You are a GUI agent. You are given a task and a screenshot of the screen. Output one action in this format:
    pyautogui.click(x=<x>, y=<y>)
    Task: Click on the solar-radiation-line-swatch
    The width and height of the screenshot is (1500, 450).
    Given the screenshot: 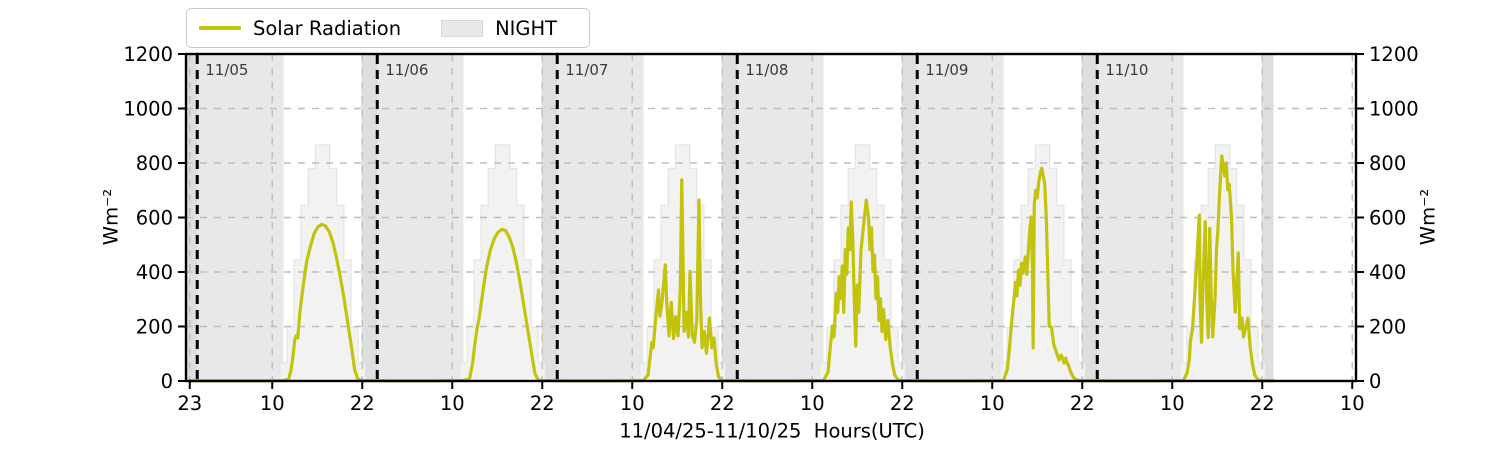 What is the action you would take?
    pyautogui.click(x=220, y=28)
    